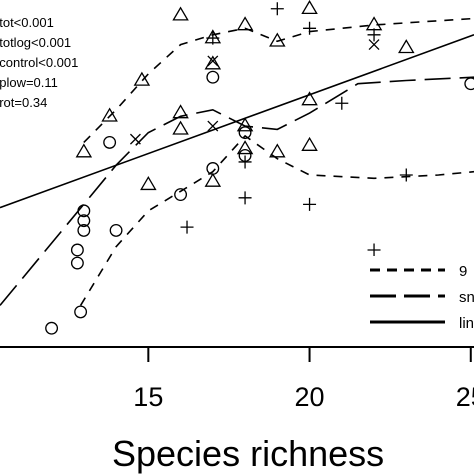  I want to click on stat-ptot: ptot<0.001, so click(27, 22).